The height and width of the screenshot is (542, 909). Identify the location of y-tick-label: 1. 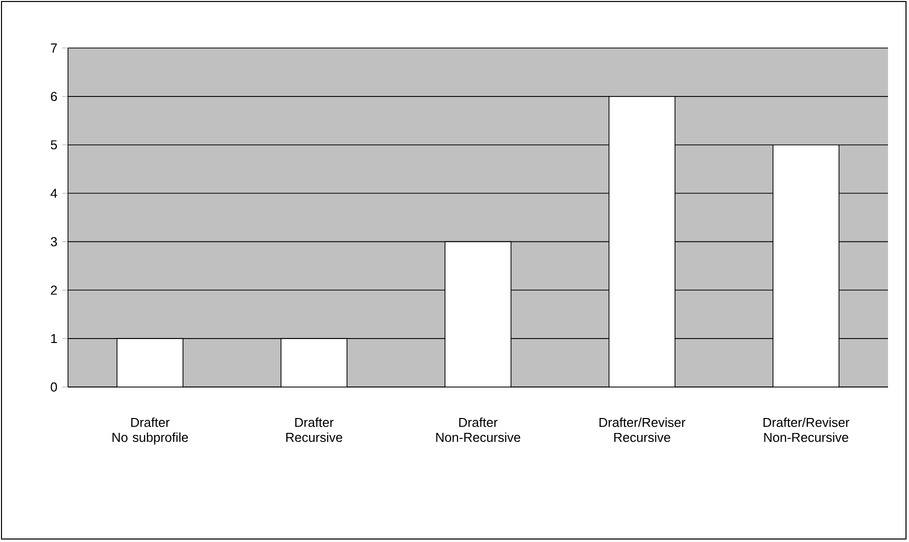
(54, 339).